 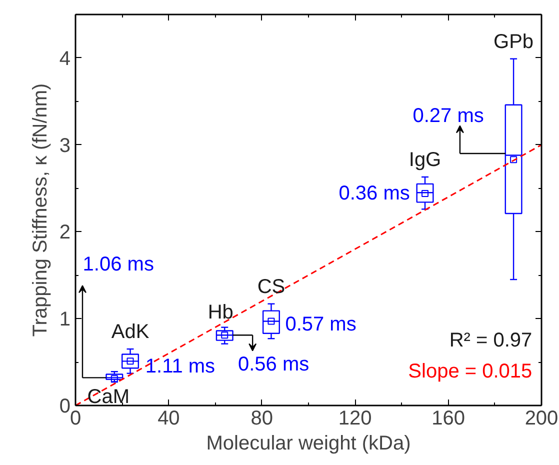 I want to click on y-tick-label: 4, so click(x=64, y=59).